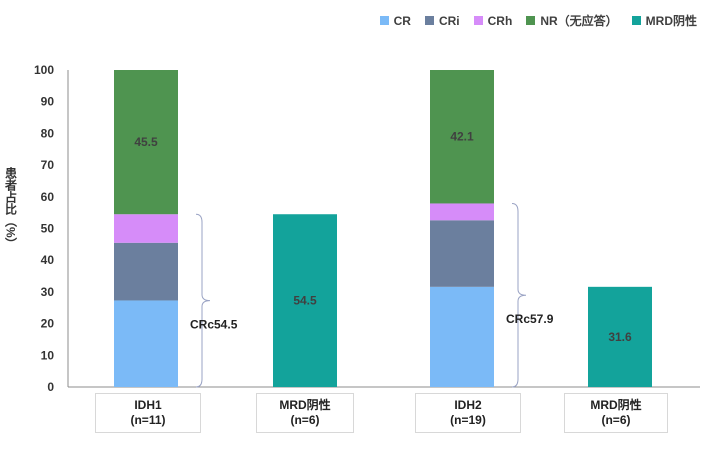 The width and height of the screenshot is (711, 458). What do you see at coordinates (305, 420) in the screenshot?
I see `x-category-mrd-idh1-n: (n=6)` at bounding box center [305, 420].